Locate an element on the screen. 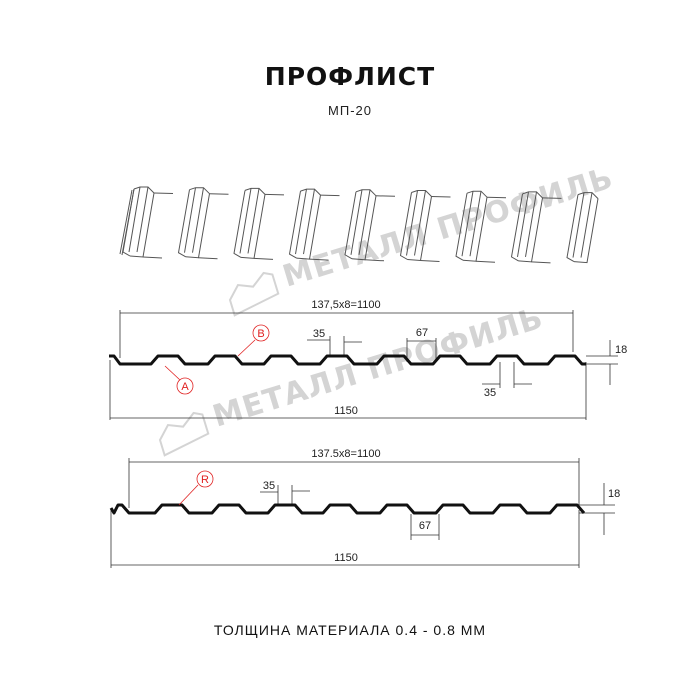 This screenshot has height=700, width=700. marker-r-label: R is located at coordinates (205, 480).